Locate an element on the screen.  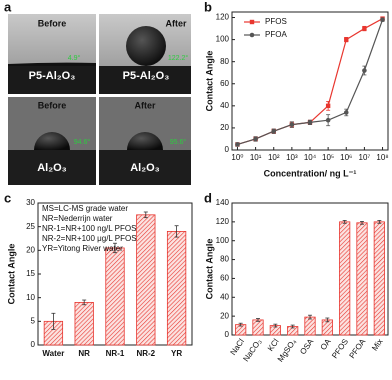
y-tick-label: 25 is located at coordinates (30, 226).